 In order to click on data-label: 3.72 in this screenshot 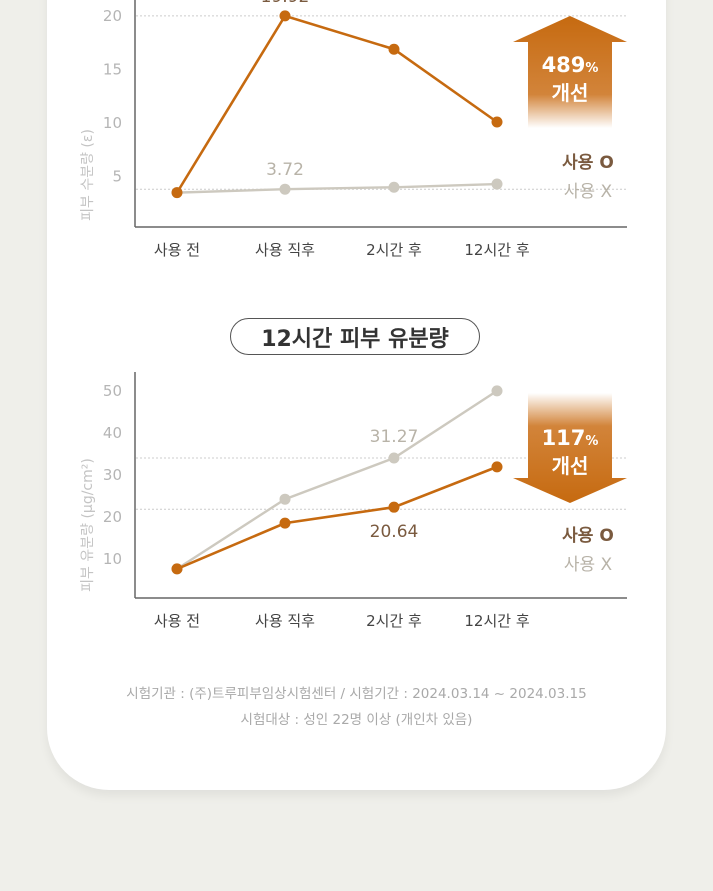, I will do `click(285, 170)`.